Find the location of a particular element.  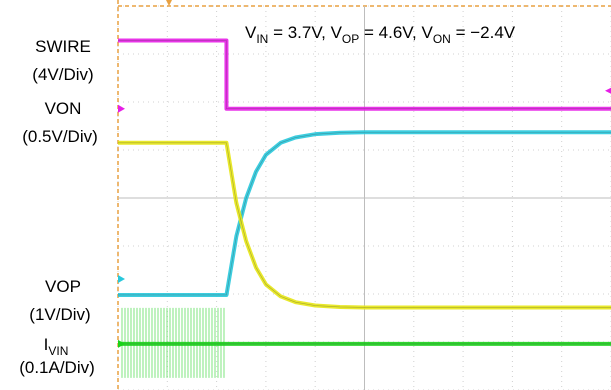

channel-scale-von: (0.5V/Div) is located at coordinates (60, 136).